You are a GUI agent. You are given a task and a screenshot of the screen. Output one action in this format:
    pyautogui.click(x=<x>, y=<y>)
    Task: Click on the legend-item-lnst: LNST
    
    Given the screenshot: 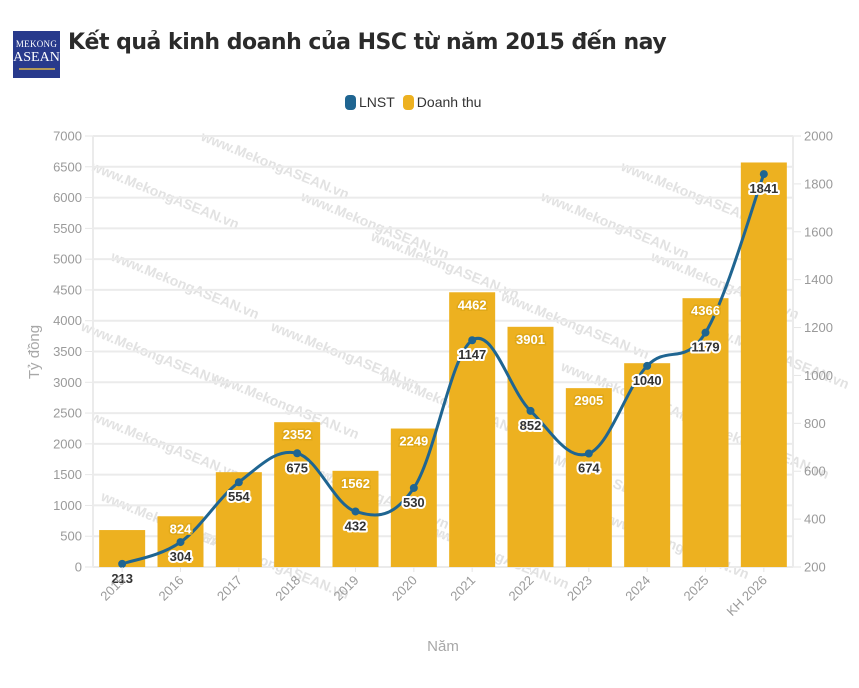 What is the action you would take?
    pyautogui.click(x=370, y=102)
    